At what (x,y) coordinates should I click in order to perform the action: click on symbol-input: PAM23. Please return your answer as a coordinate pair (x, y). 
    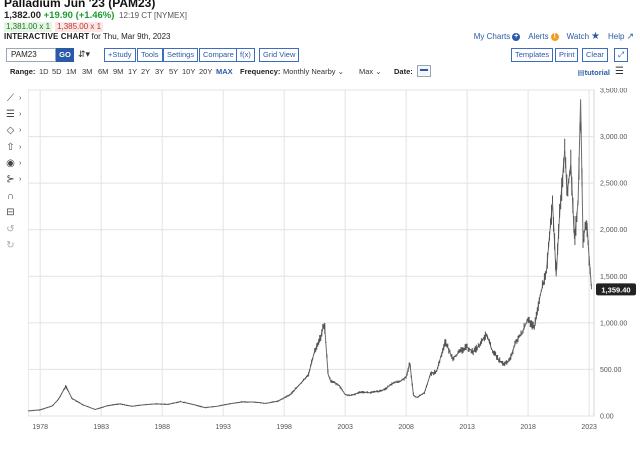
    Looking at the image, I should click on (31, 55).